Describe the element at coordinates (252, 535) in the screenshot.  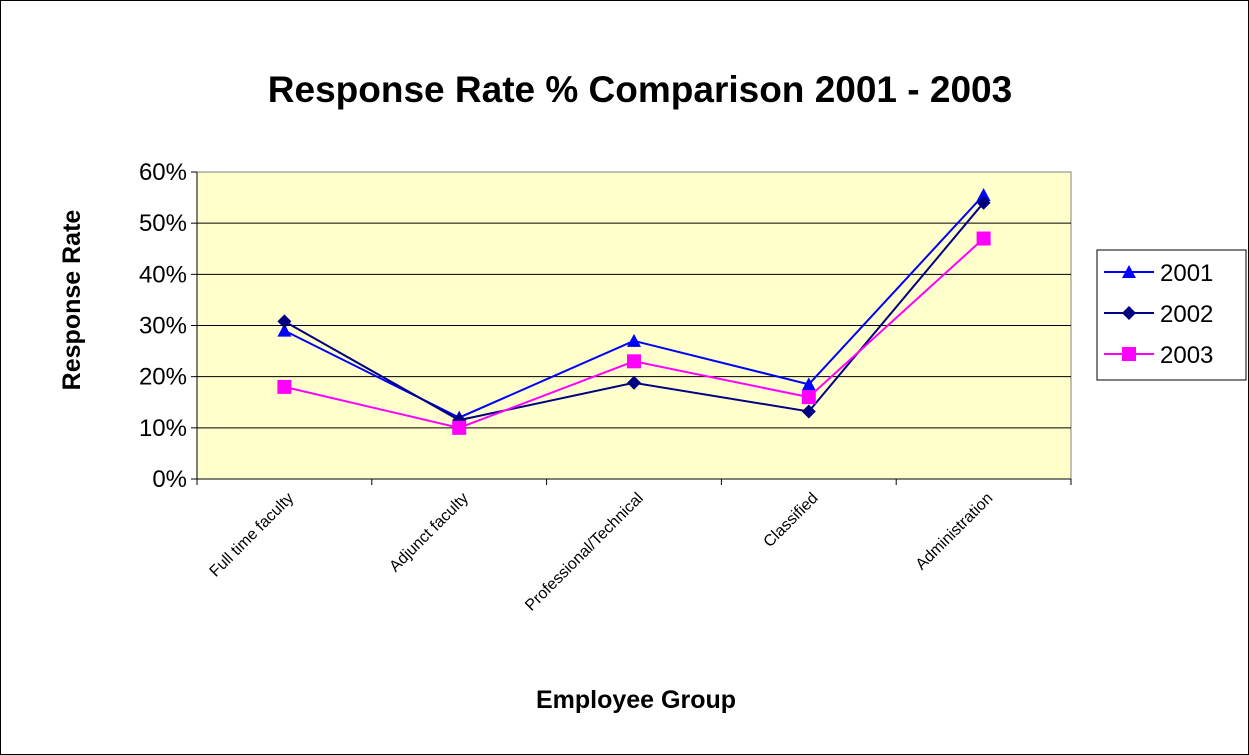
I see `x-tick-label: Full time faculty` at that location.